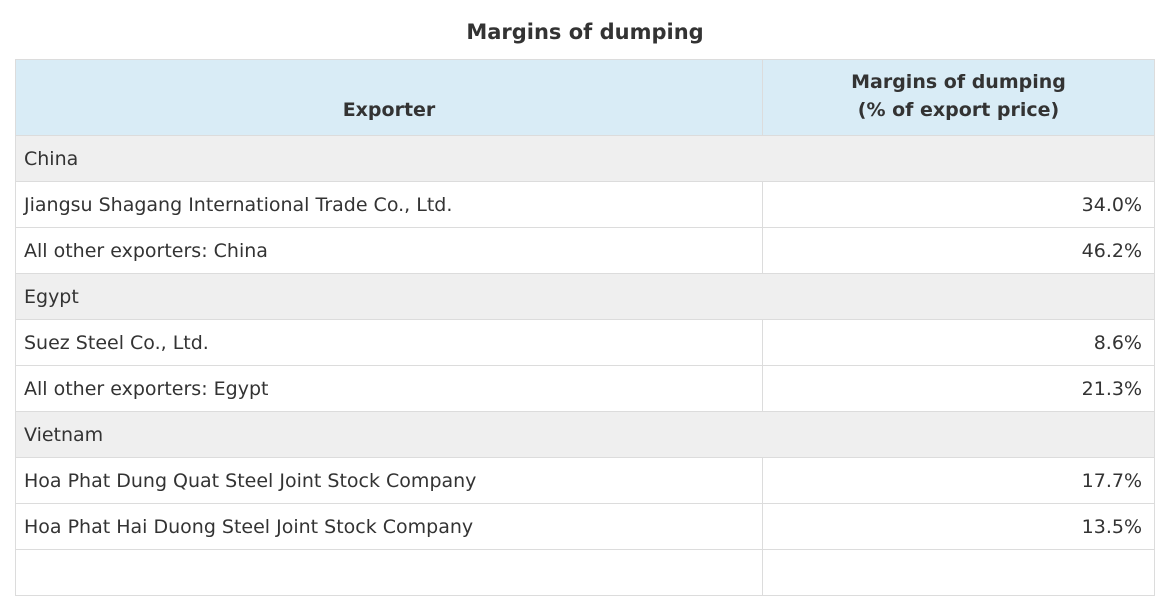  What do you see at coordinates (958, 97) in the screenshot?
I see `margin-column-header: Margins of dumping (% of export price)` at bounding box center [958, 97].